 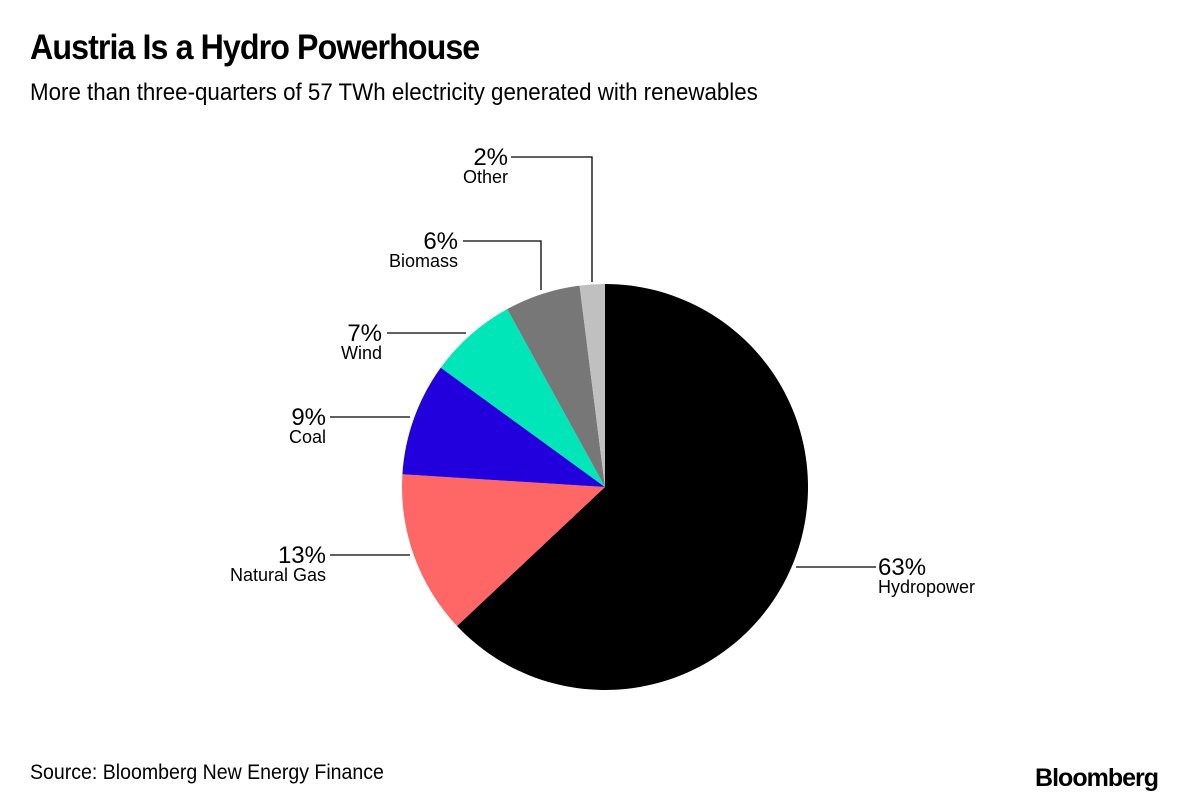 I want to click on other-label: Other, so click(x=485, y=177).